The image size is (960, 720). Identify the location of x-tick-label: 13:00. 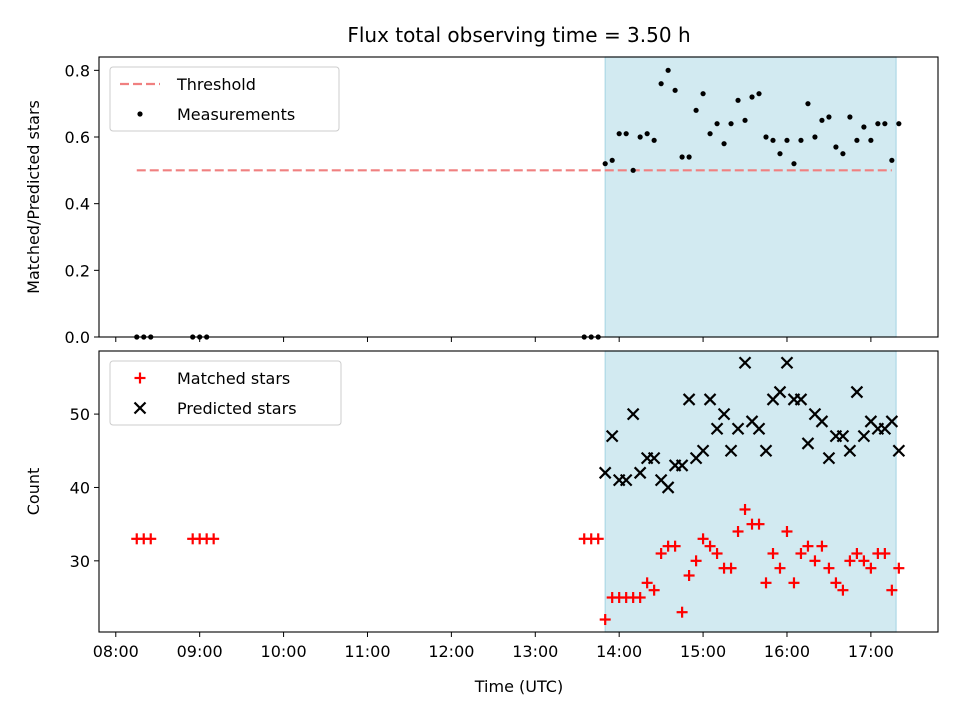
(535, 651).